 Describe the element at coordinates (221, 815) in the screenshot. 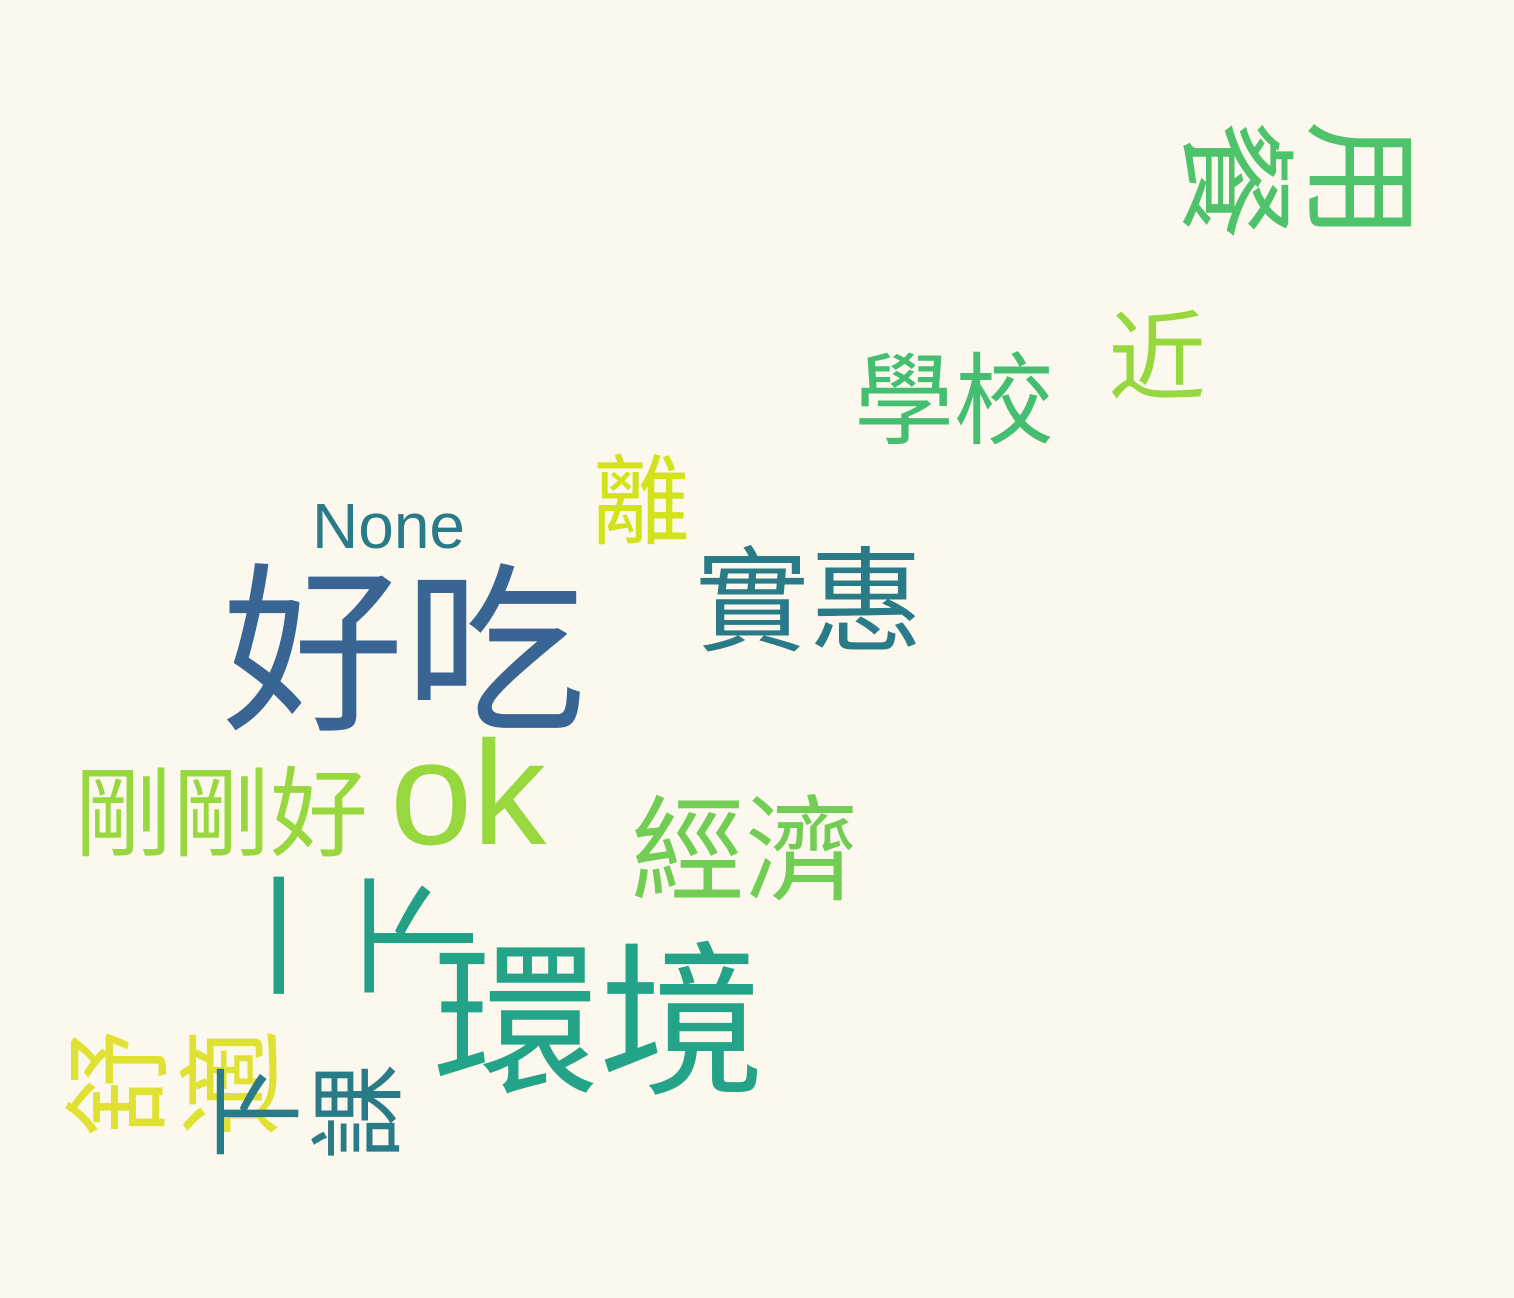

I see `word-ganggang-hao: 剛剛好` at that location.